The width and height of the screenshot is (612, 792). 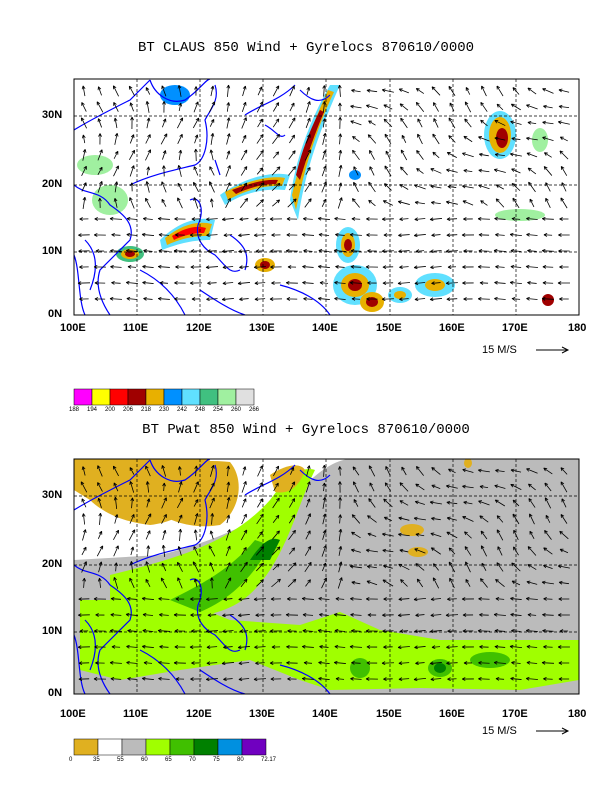 I want to click on colorbar-swatch, so click(x=86, y=747).